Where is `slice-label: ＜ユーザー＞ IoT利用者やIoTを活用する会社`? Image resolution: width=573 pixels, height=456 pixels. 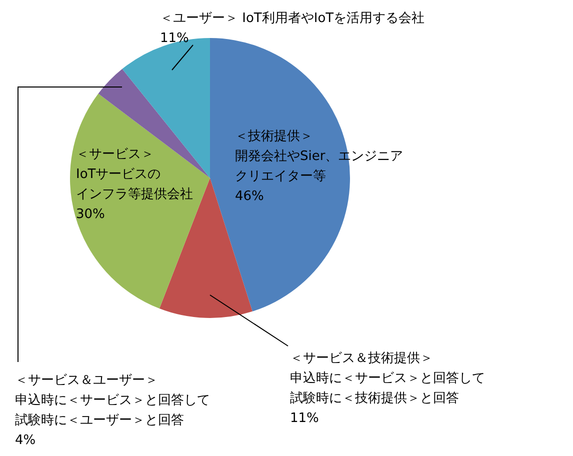 slice-label: ＜ユーザー＞ IoT利用者やIoTを活用する会社 is located at coordinates (292, 18).